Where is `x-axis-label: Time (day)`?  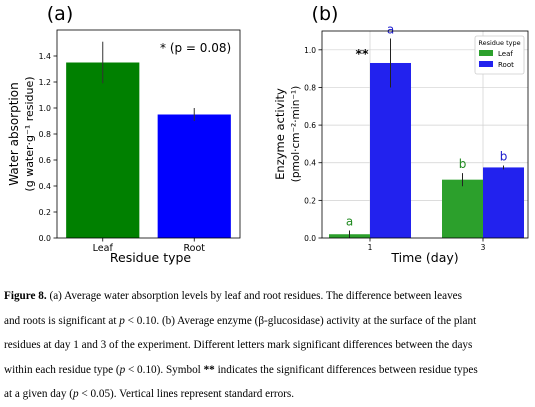
x-axis-label: Time (day) is located at coordinates (424, 257).